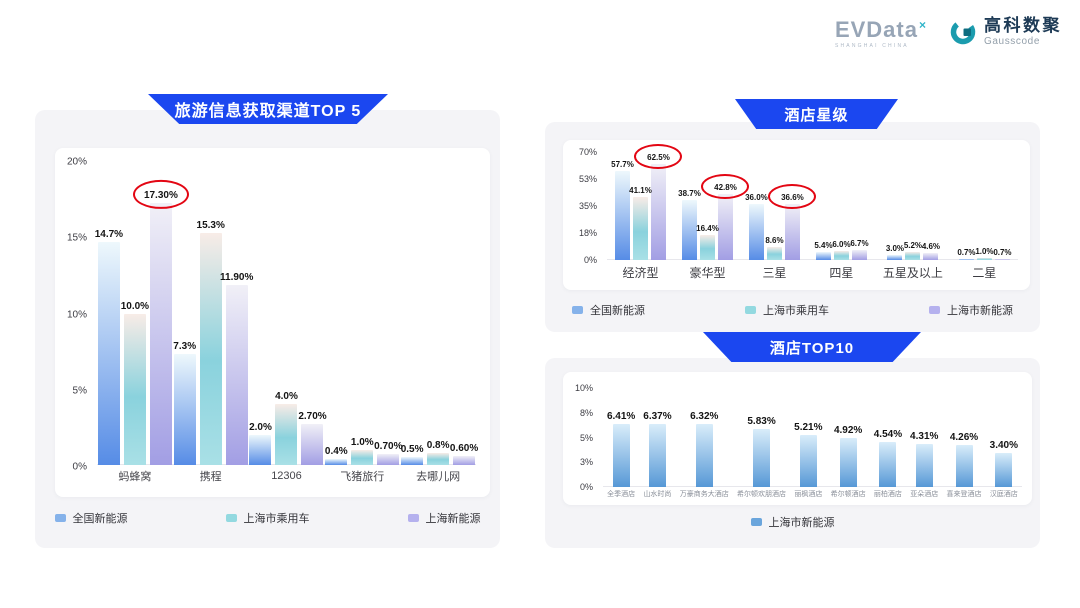  What do you see at coordinates (388, 447) in the screenshot?
I see `bar-value-label: 0.70%` at bounding box center [388, 447].